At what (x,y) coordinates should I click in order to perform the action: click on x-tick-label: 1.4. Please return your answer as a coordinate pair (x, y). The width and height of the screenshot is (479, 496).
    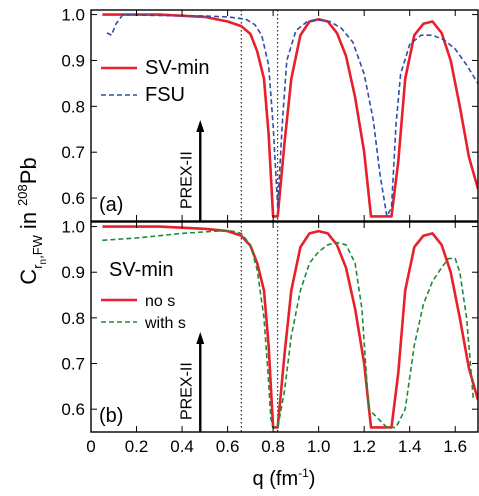
    Looking at the image, I should click on (410, 446).